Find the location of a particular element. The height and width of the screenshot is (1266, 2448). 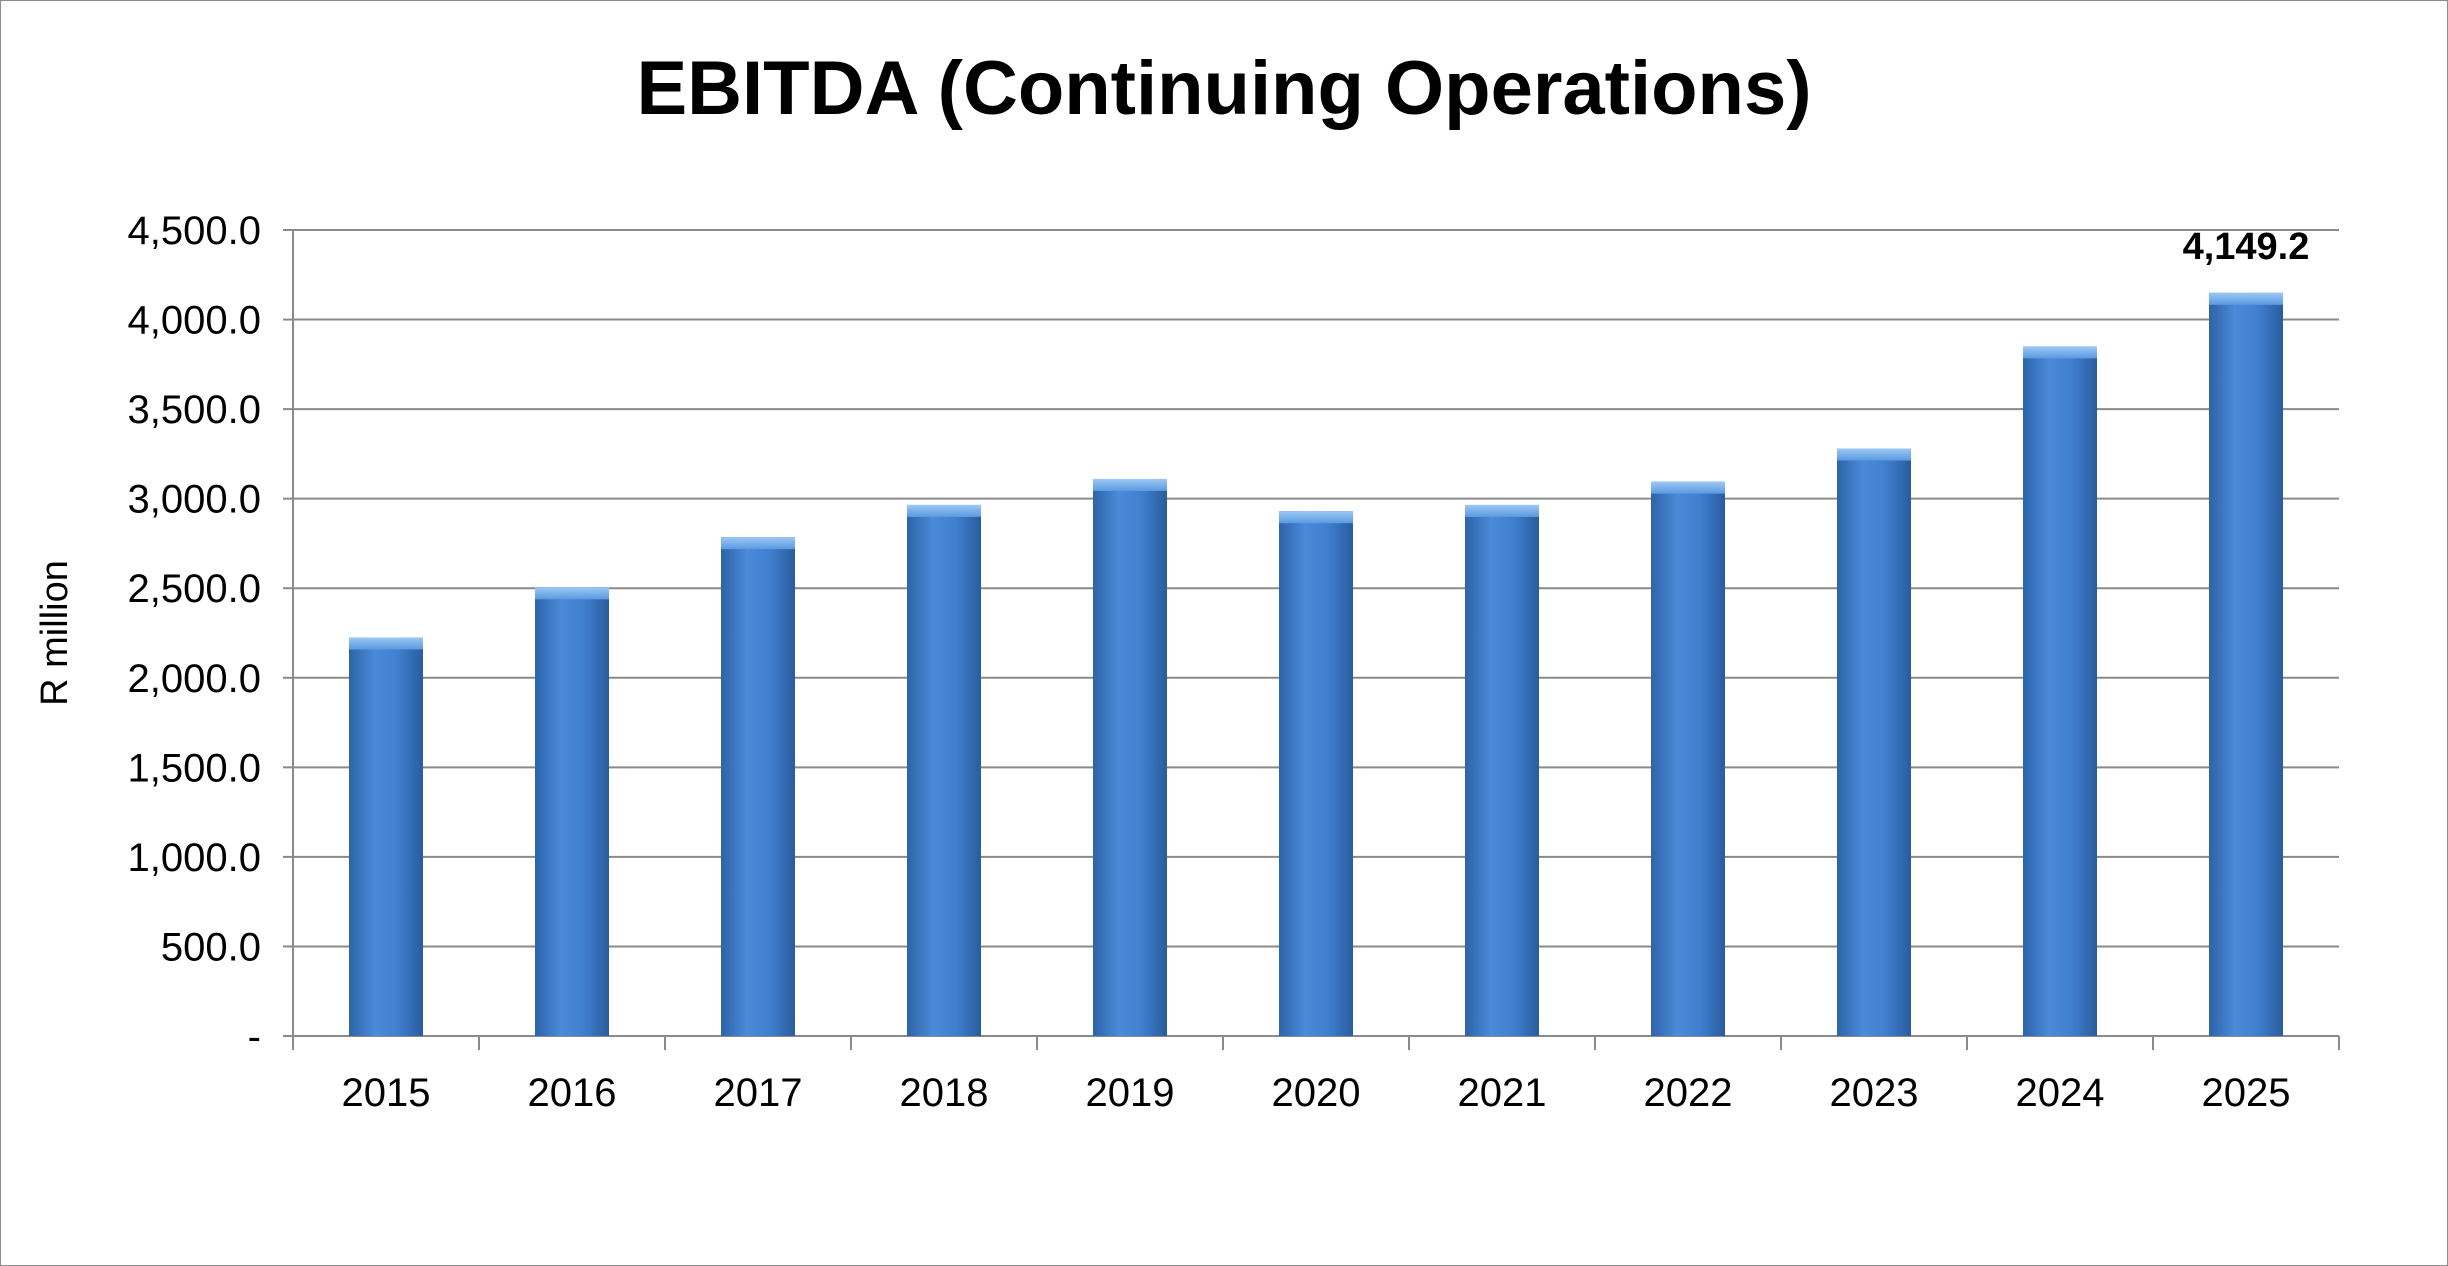

x-tick-label: 2019 is located at coordinates (1130, 1093).